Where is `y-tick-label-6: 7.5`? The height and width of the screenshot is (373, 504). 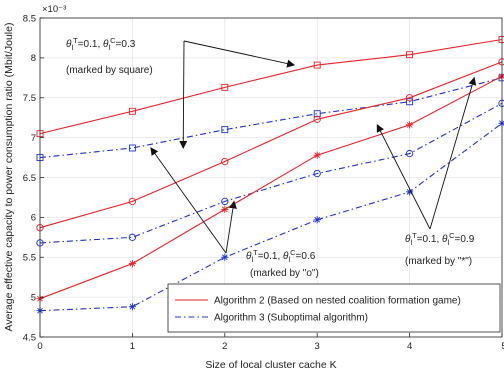 y-tick-label-6: 7.5 is located at coordinates (29, 98).